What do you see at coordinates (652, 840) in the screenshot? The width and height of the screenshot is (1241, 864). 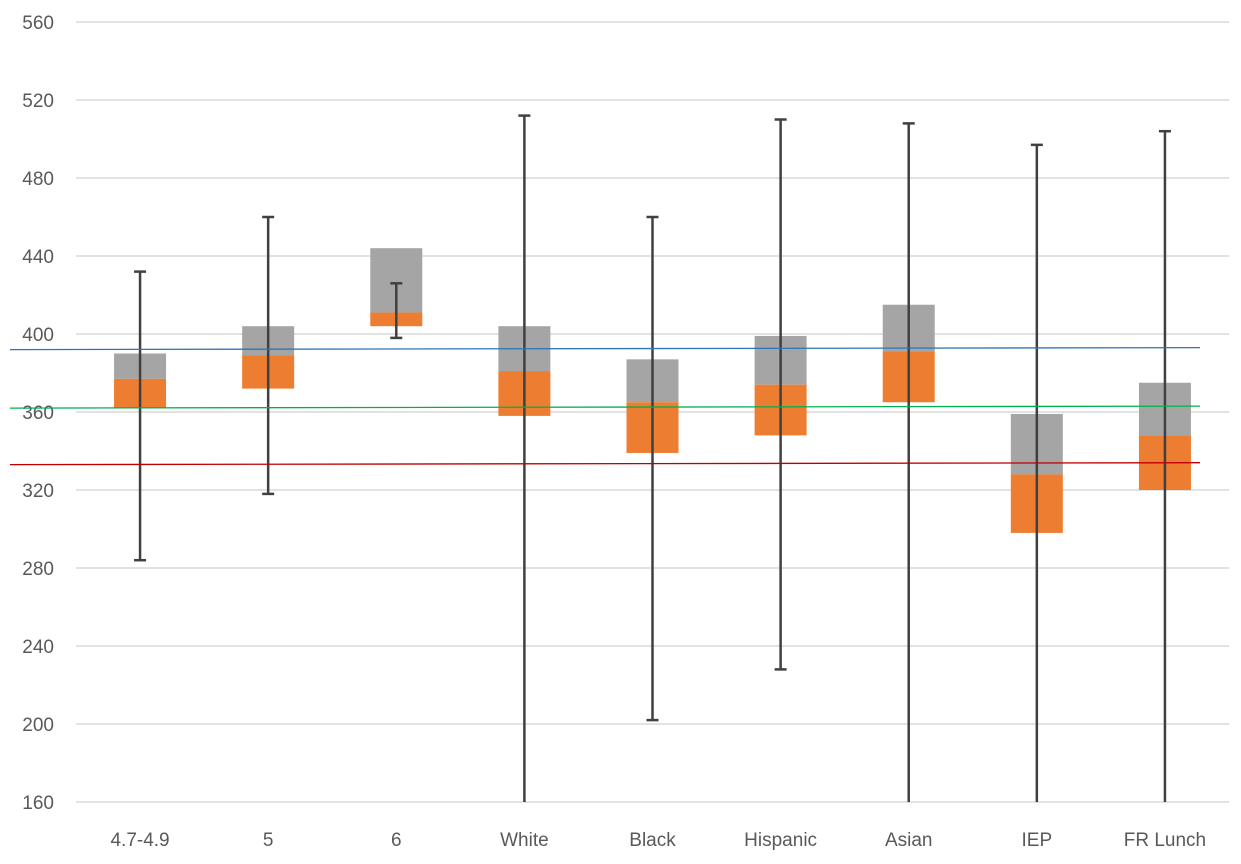 I see `x-tick-label: Black` at bounding box center [652, 840].